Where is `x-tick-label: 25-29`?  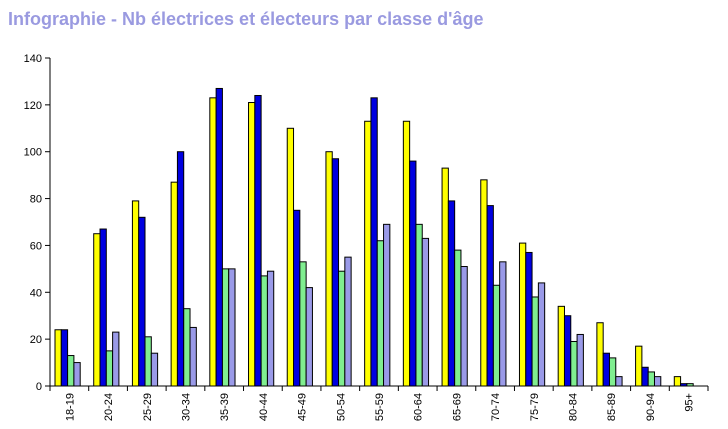 x-tick-label: 25-29 is located at coordinates (148, 407).